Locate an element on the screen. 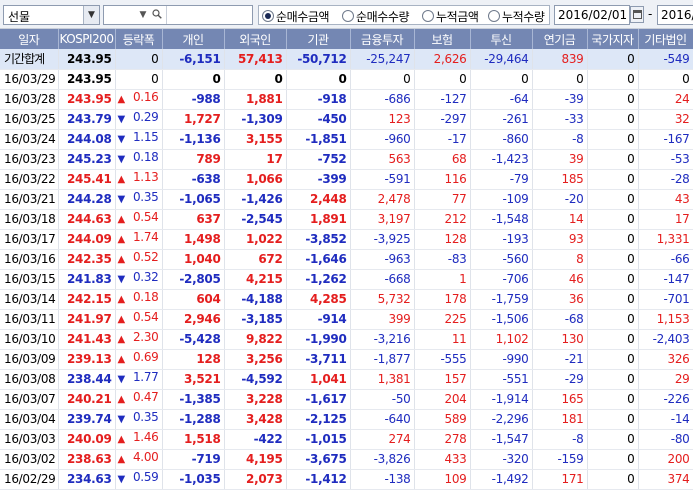 The image size is (693, 496). column-header: 개인 is located at coordinates (193, 39).